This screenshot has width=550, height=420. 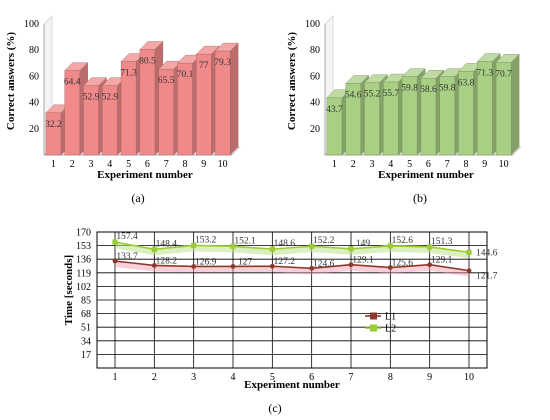 What do you see at coordinates (167, 244) in the screenshot?
I see `data-label: 148.4` at bounding box center [167, 244].